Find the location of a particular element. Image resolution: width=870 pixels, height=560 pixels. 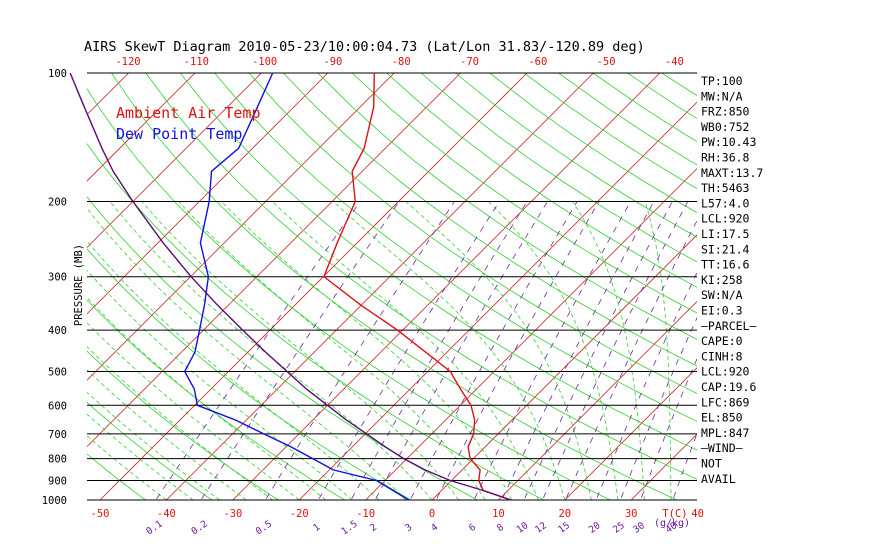

mixing-ratio-label: 1 is located at coordinates (316, 528).